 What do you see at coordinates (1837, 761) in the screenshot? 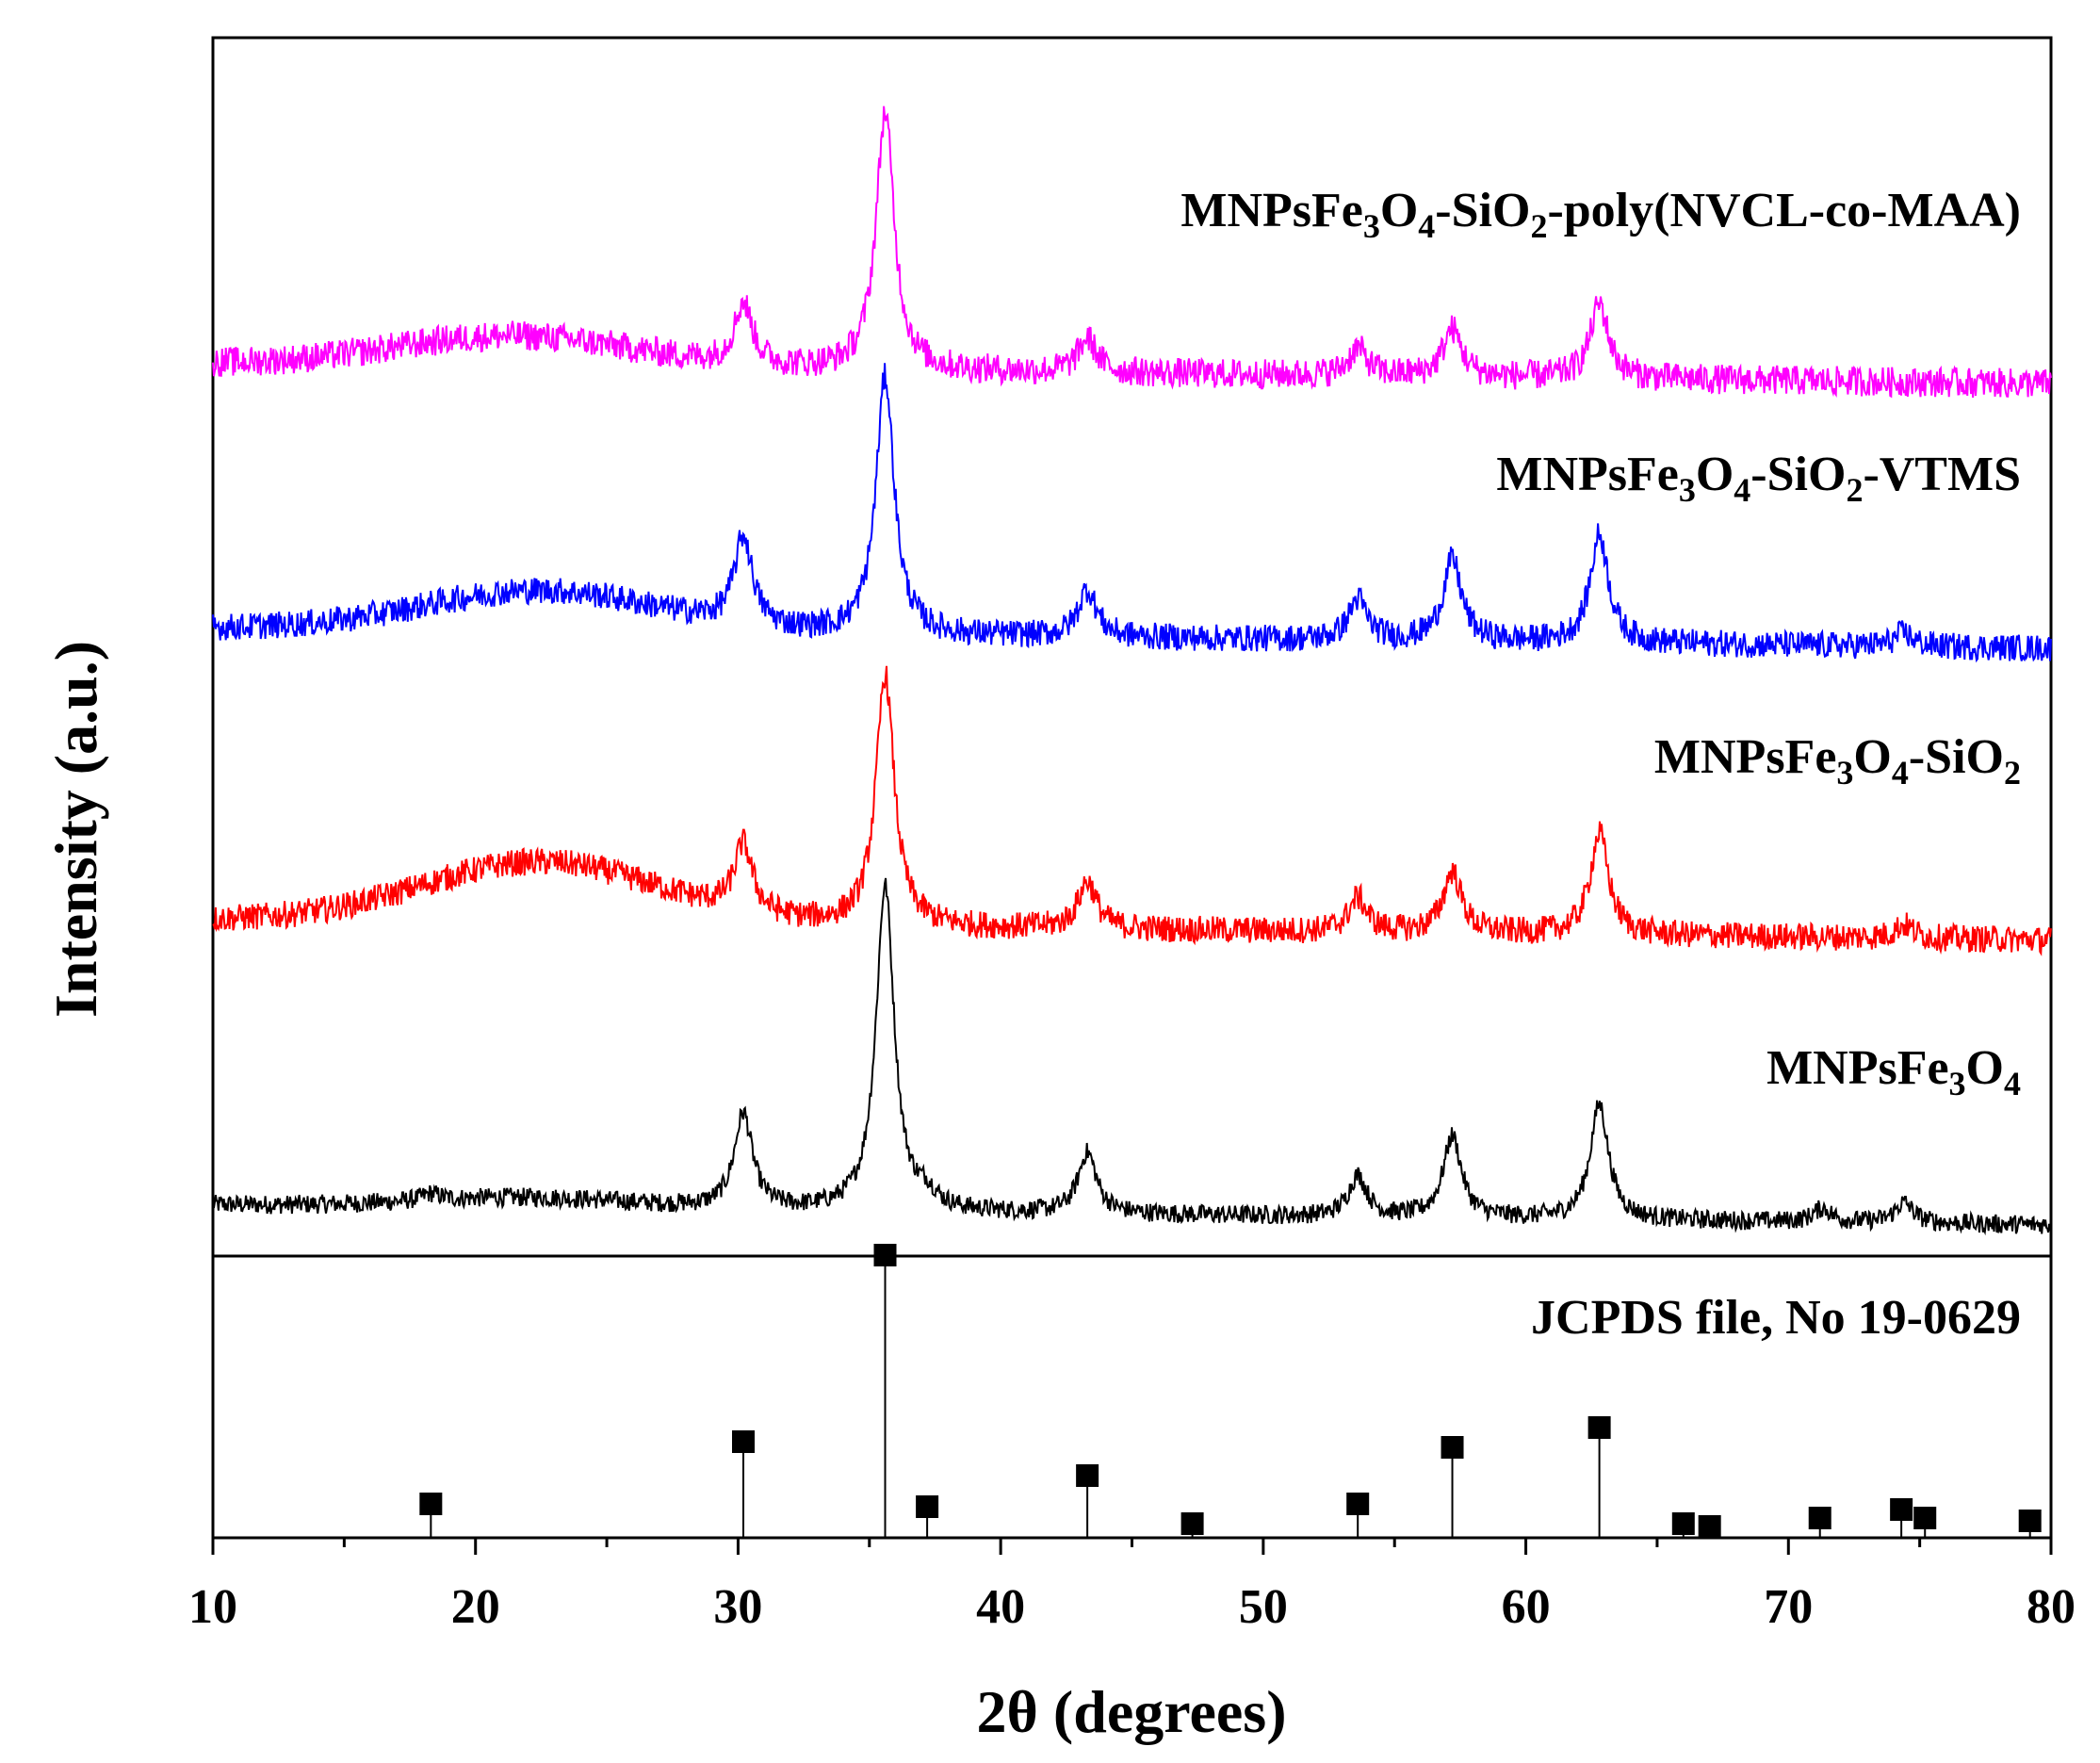
I see `series-label-1: MNPsFe3O4-SiO2` at bounding box center [1837, 761].